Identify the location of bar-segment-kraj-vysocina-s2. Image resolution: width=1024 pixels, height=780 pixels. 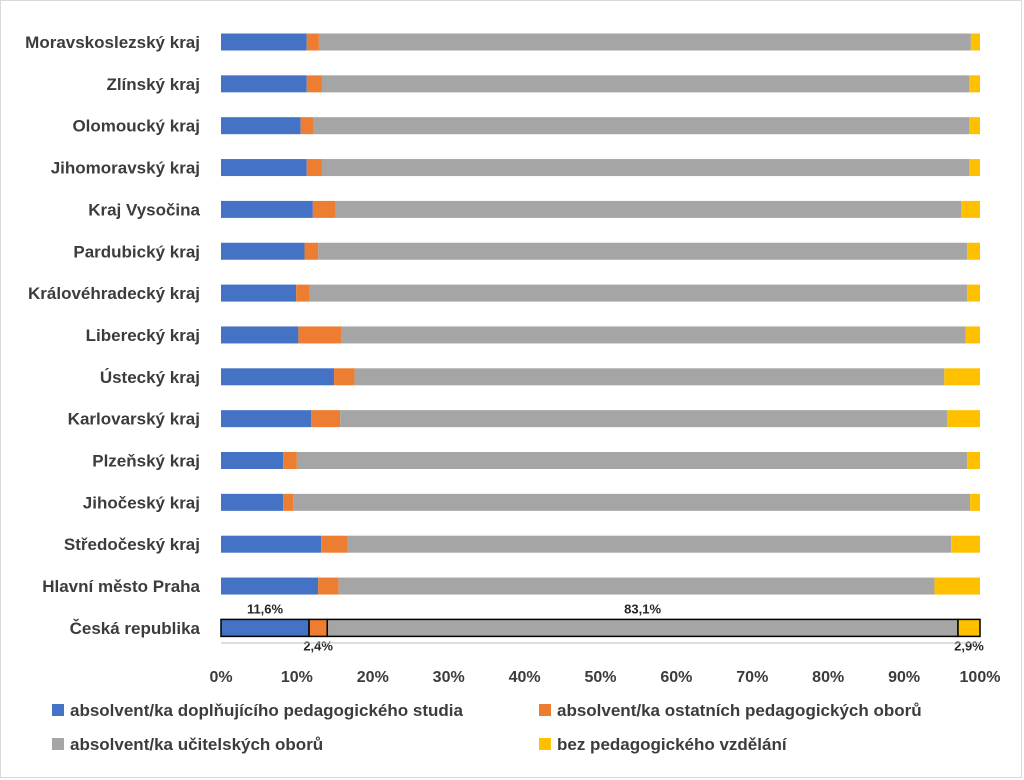
(324, 209).